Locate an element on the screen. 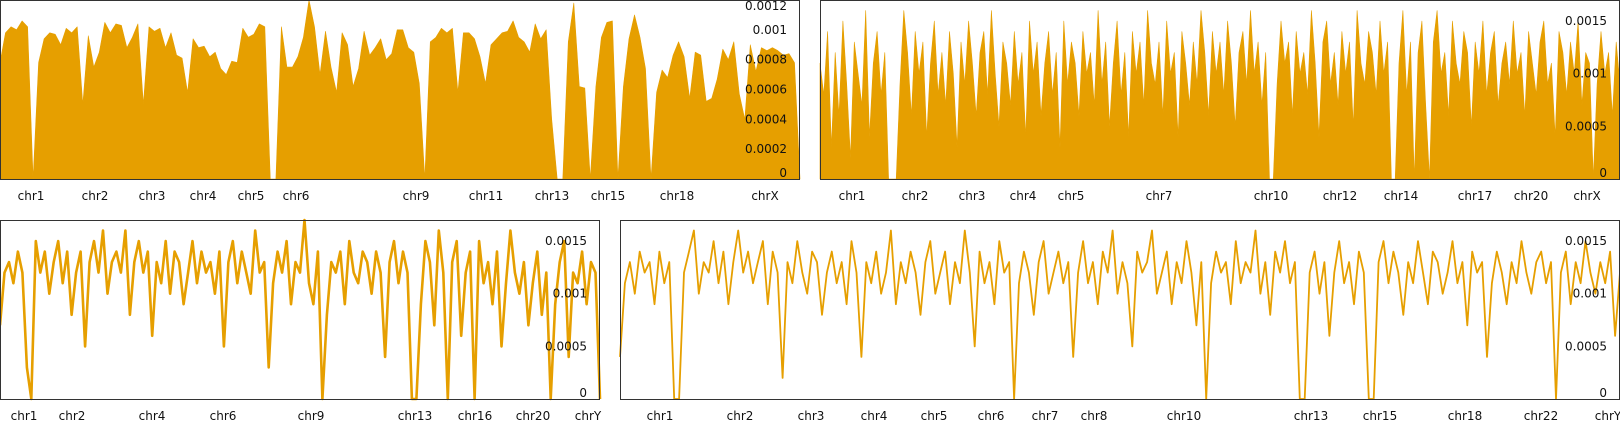 Image resolution: width=1620 pixels, height=430 pixels. y-tick-label: 0.0008 is located at coordinates (766, 60).